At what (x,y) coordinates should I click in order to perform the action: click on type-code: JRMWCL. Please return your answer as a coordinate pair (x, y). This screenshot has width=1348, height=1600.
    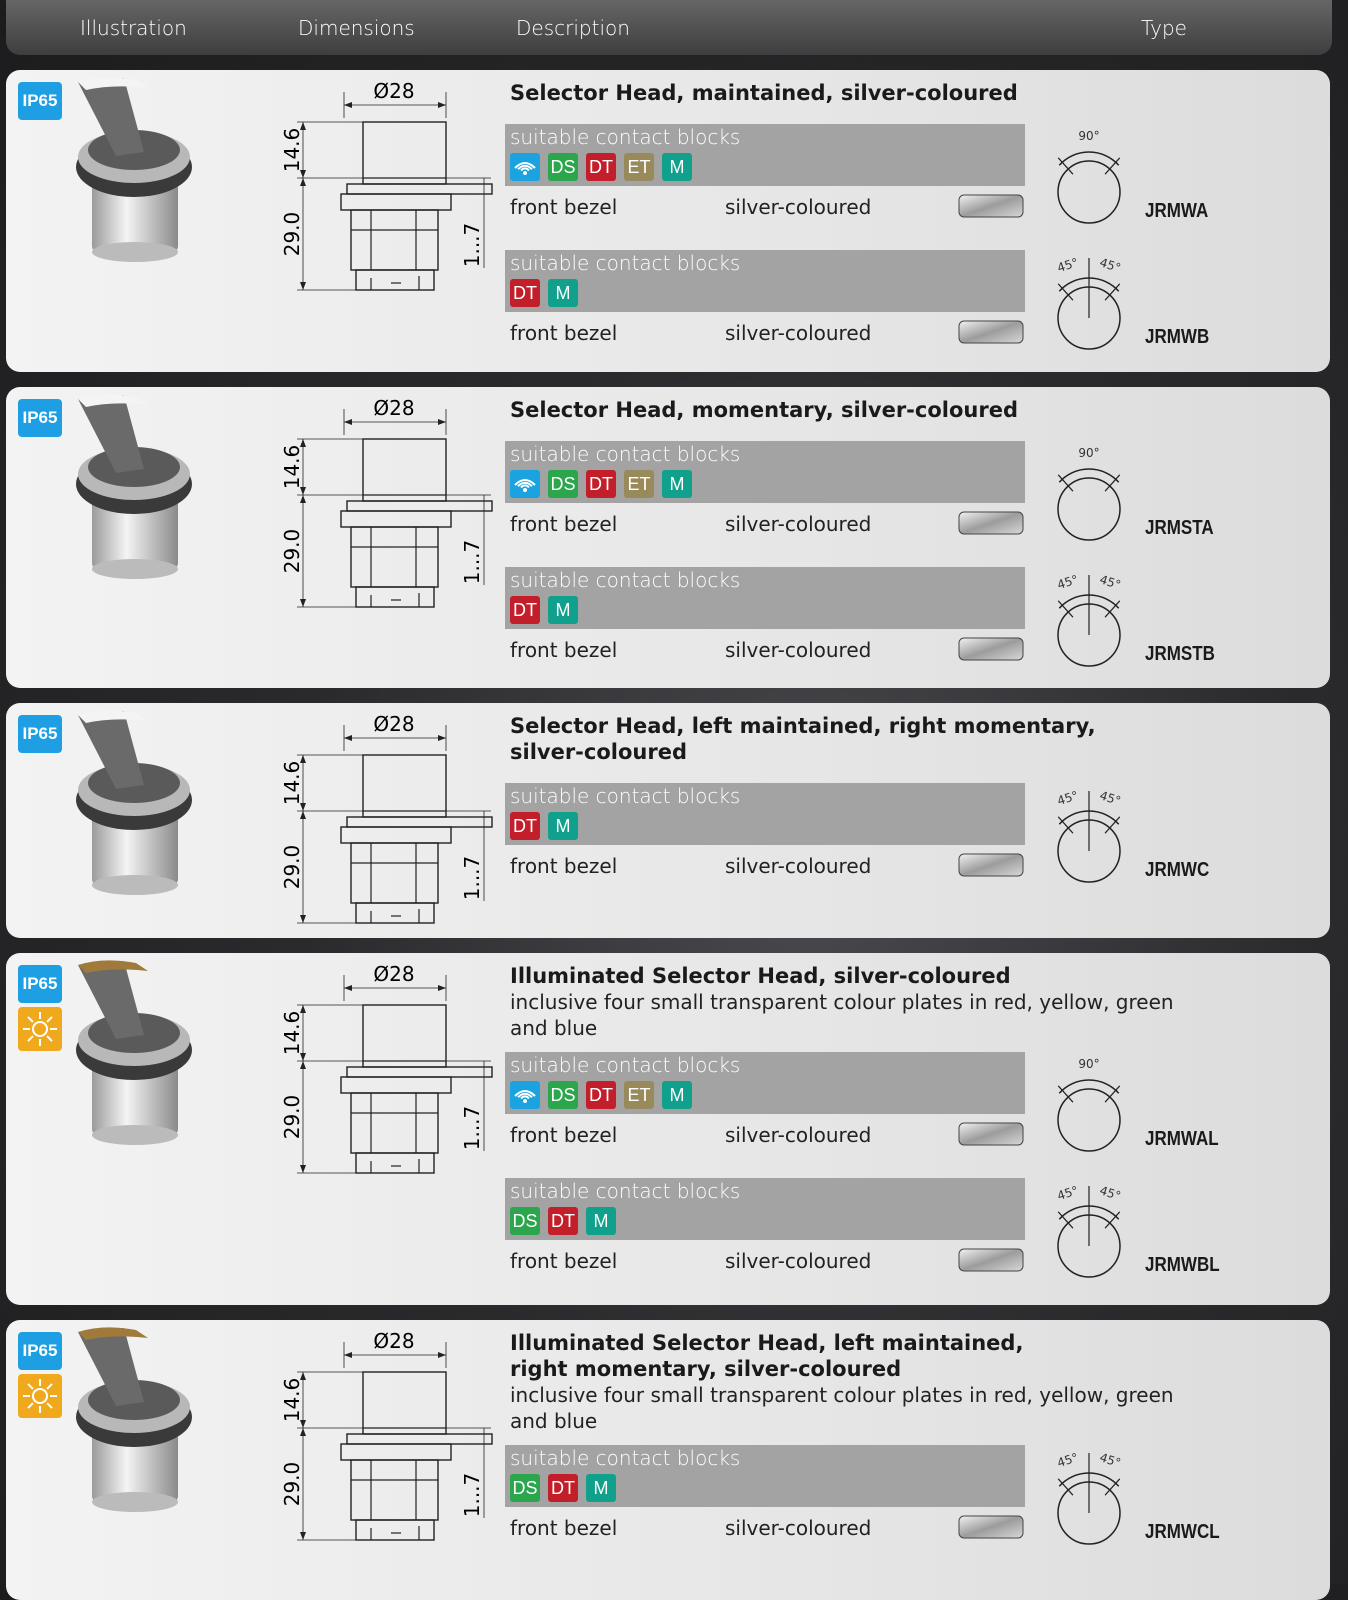
    Looking at the image, I should click on (1182, 1532).